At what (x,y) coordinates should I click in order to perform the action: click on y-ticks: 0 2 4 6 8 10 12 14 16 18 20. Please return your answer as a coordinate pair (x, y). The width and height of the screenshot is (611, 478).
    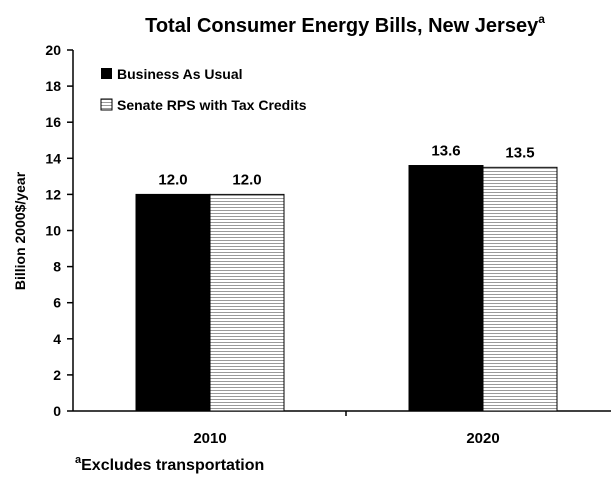
    Looking at the image, I should click on (59, 230).